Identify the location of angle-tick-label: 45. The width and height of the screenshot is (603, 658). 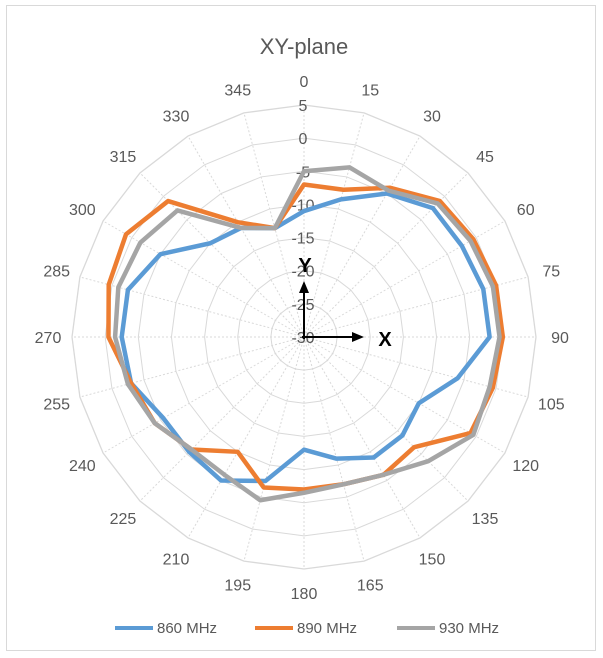
(485, 157).